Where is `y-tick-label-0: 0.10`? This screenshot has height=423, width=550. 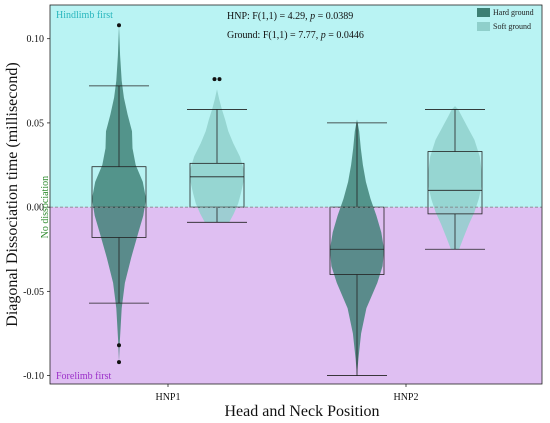
y-tick-label-0: 0.10 is located at coordinates (36, 39).